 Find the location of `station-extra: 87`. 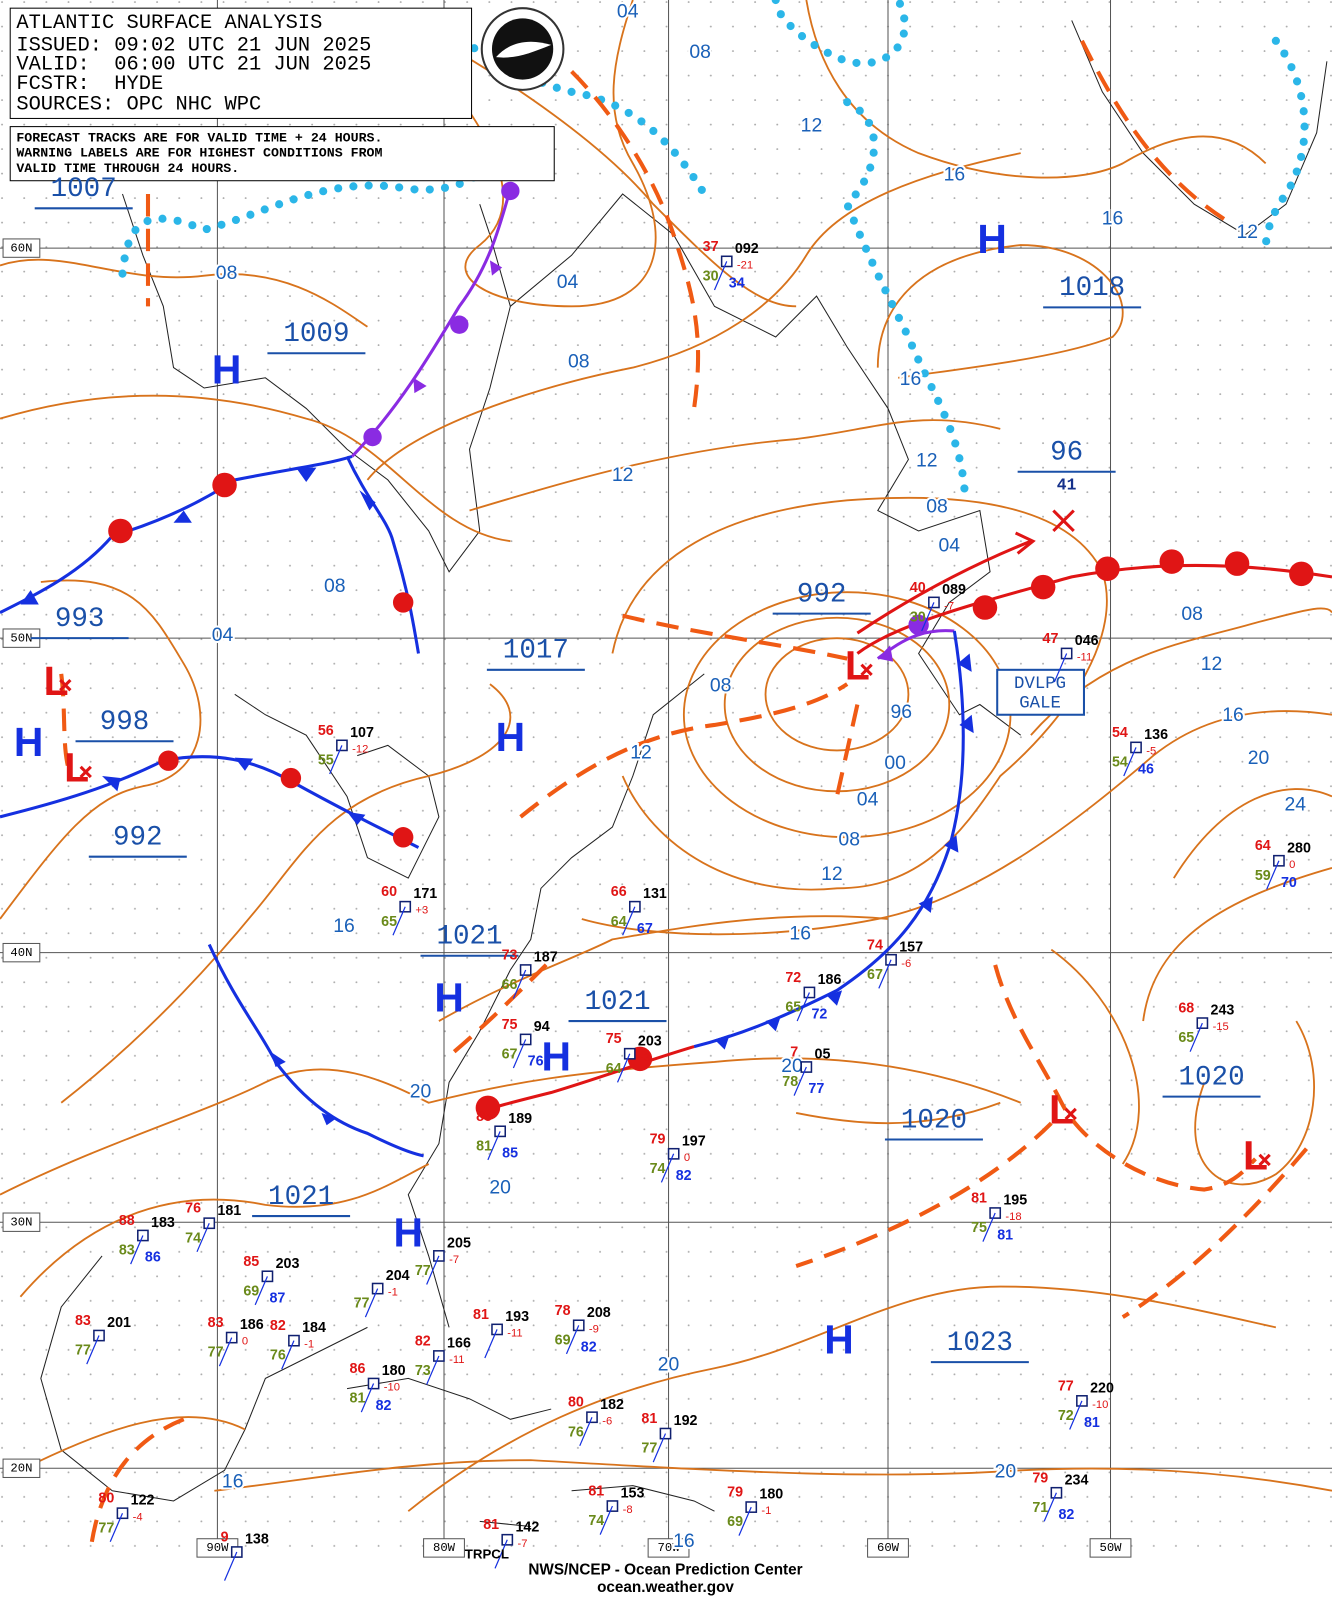

station-extra: 87 is located at coordinates (277, 1299).